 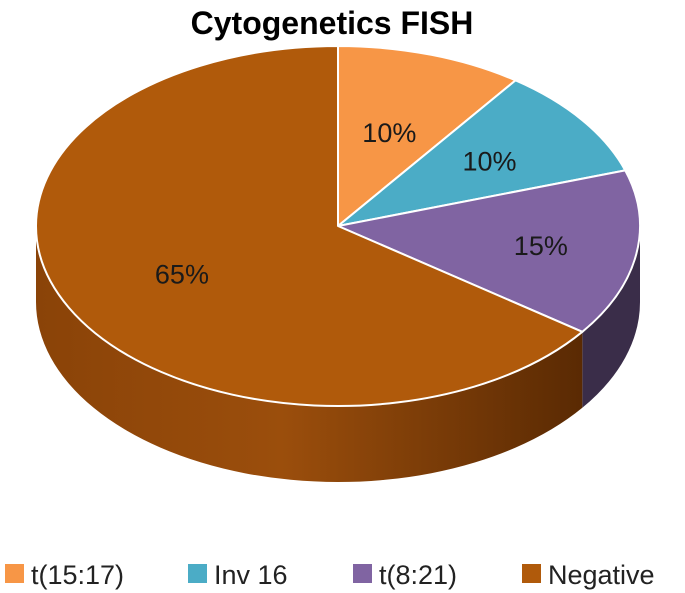 What do you see at coordinates (418, 575) in the screenshot?
I see `legend-label-t-8-21: t(8:21)` at bounding box center [418, 575].